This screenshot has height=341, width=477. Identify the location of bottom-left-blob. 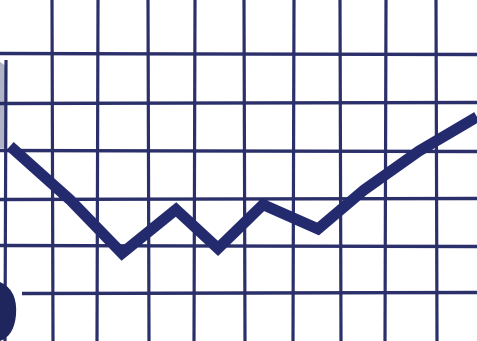
(8, 311).